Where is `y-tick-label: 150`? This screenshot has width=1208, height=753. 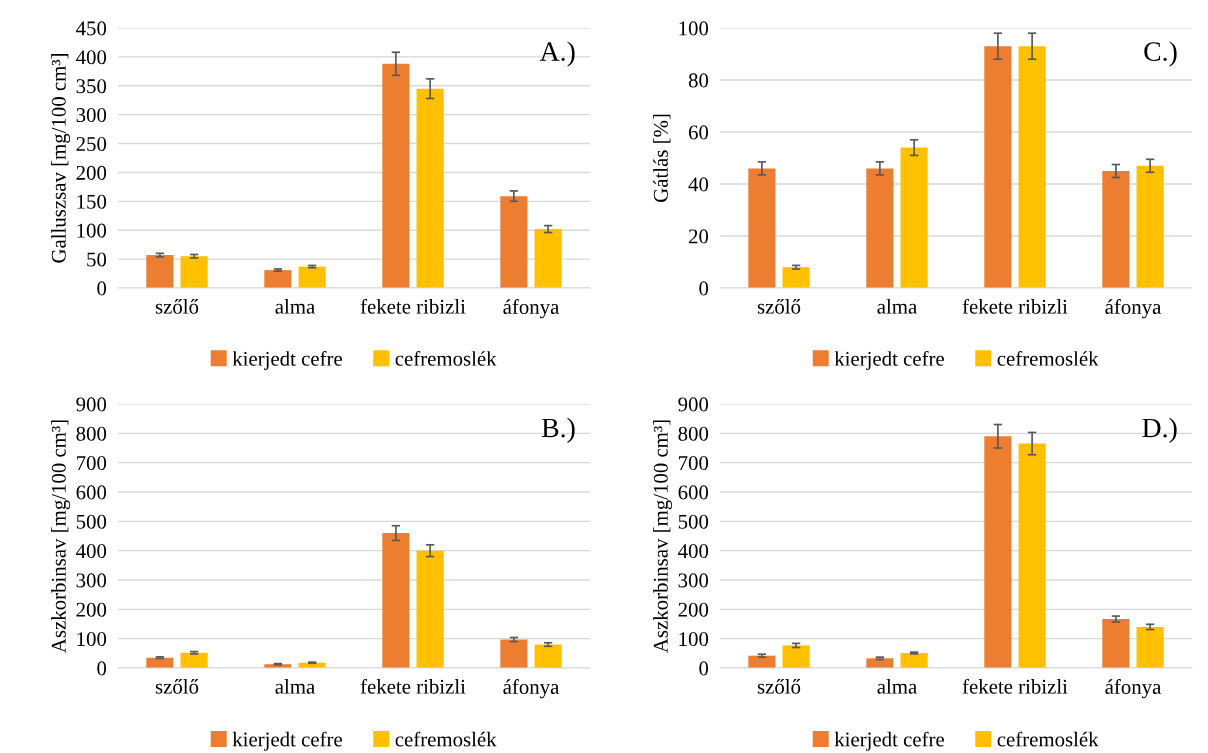 y-tick-label: 150 is located at coordinates (92, 201).